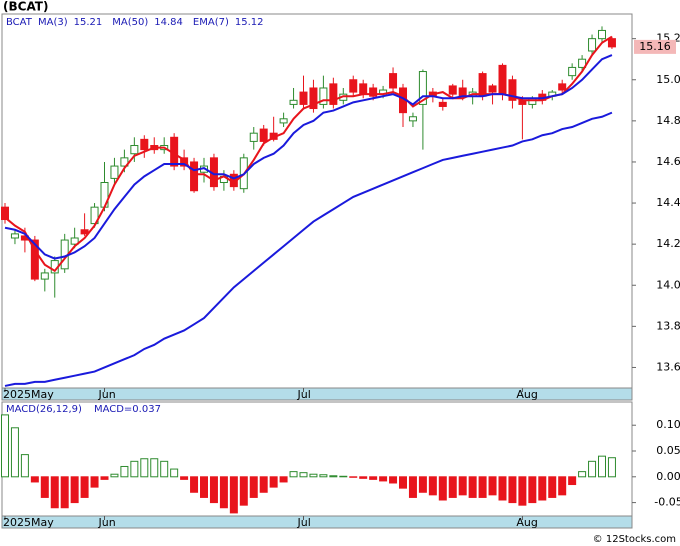  What do you see at coordinates (127, 409) in the screenshot?
I see `legend-value: MACD=0.037` at bounding box center [127, 409].